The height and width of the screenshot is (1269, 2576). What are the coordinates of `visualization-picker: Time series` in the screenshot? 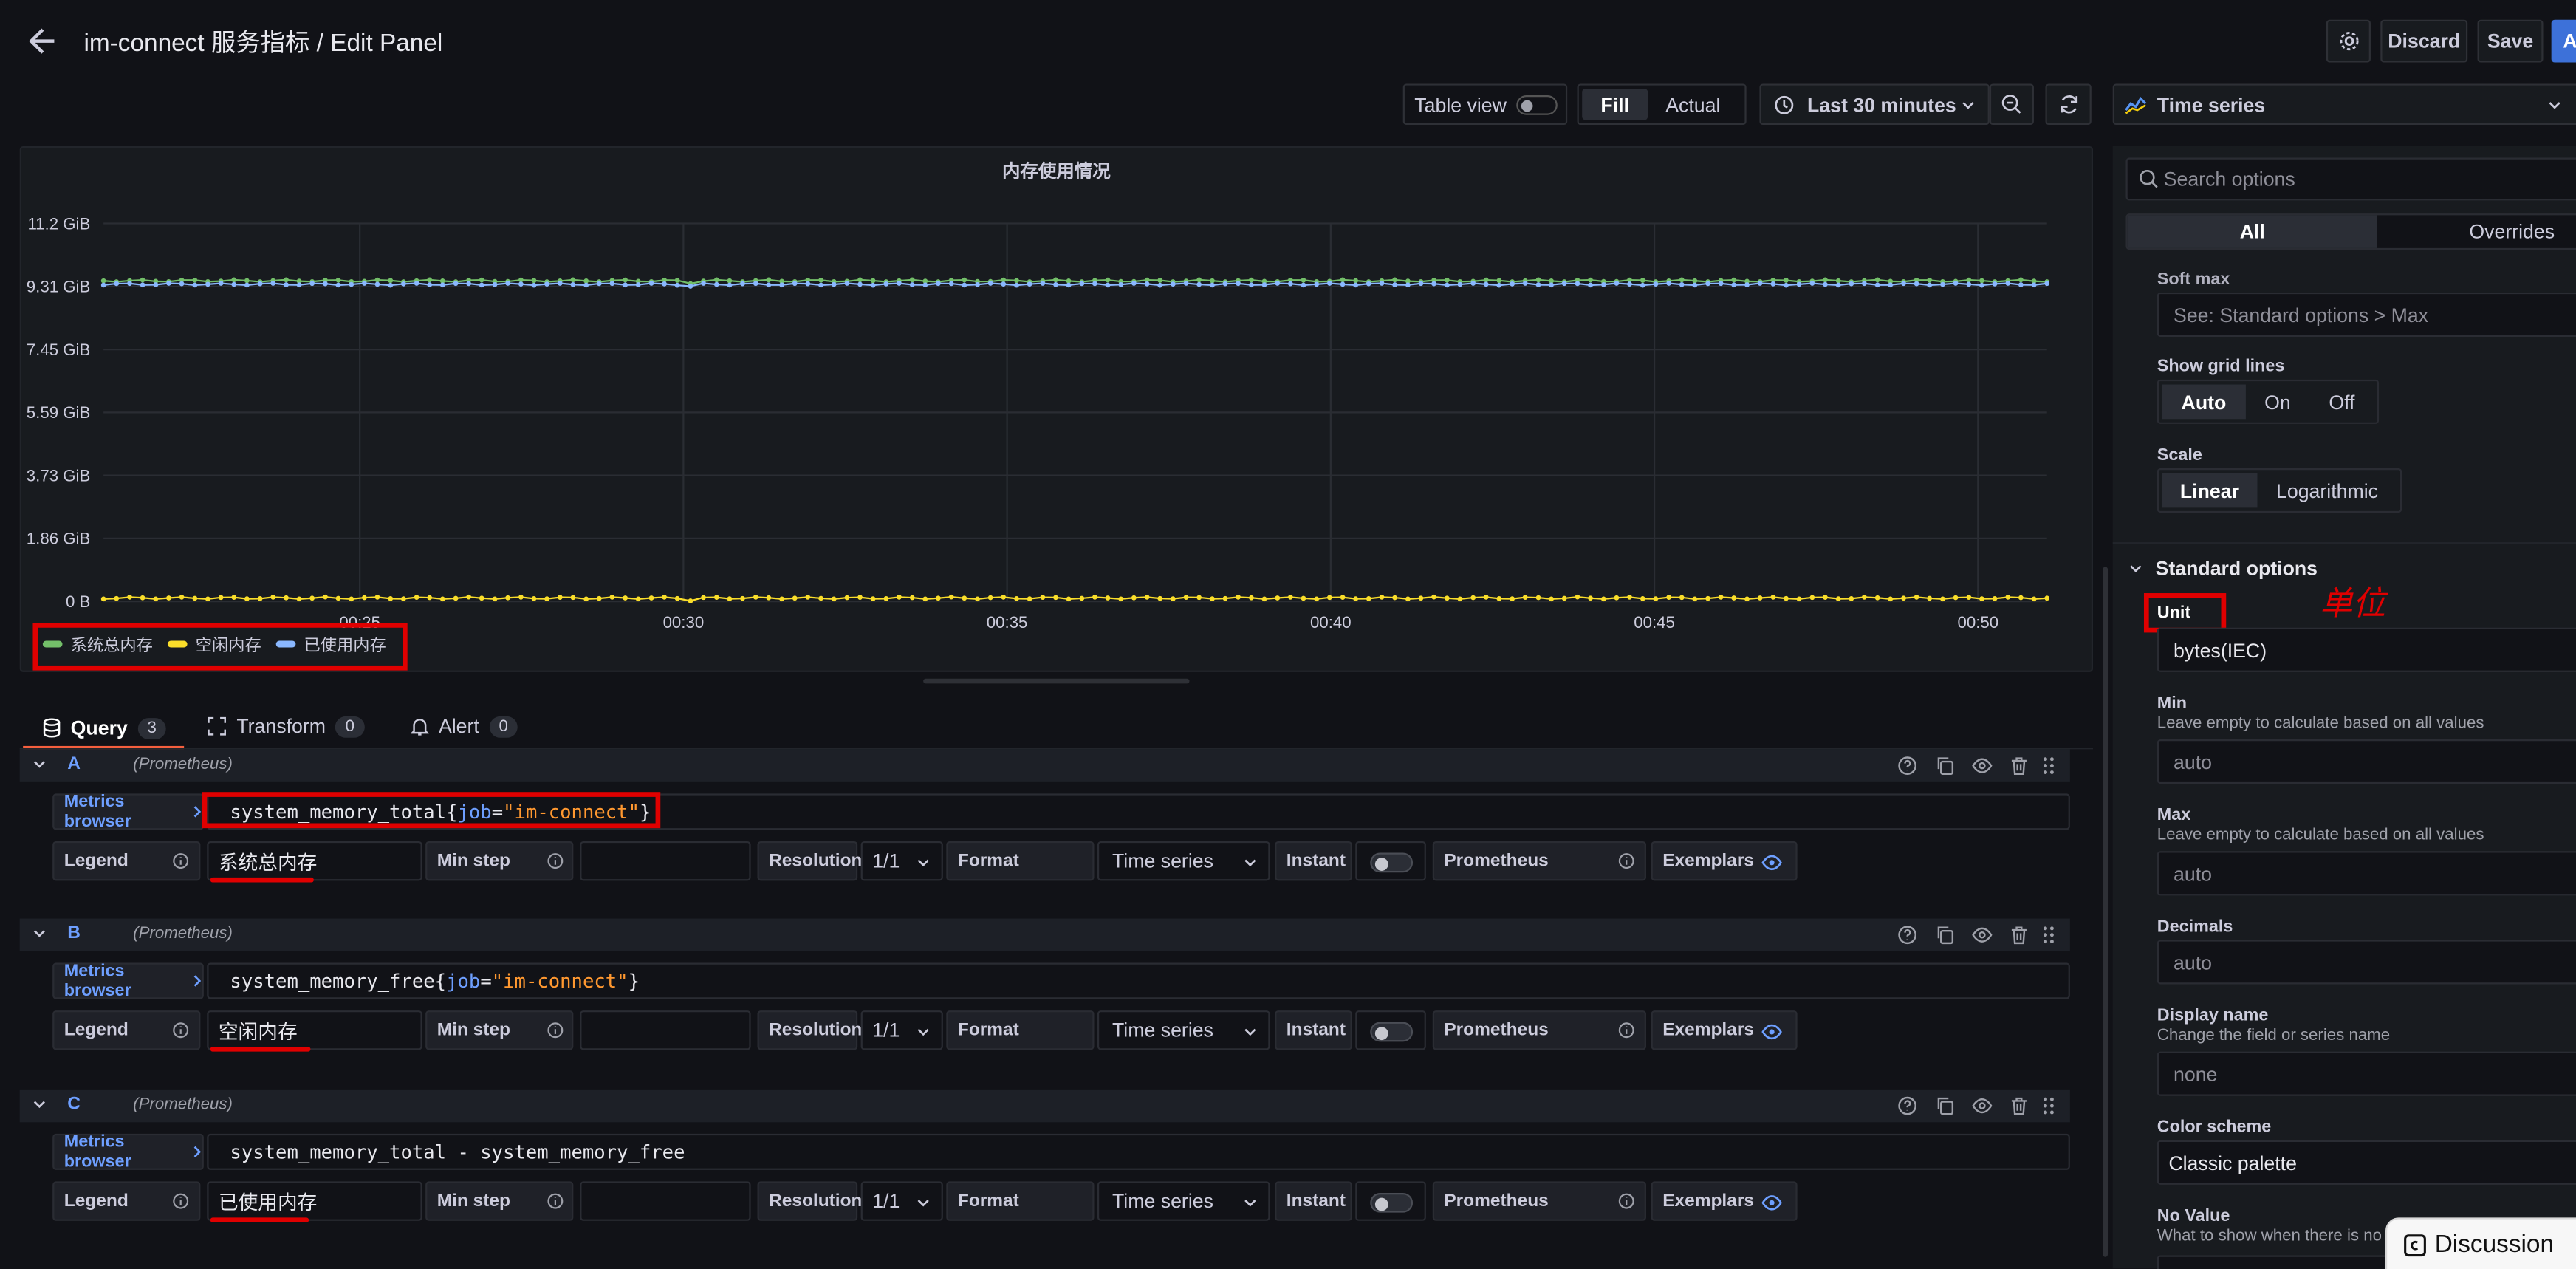 It's located at (2344, 104).